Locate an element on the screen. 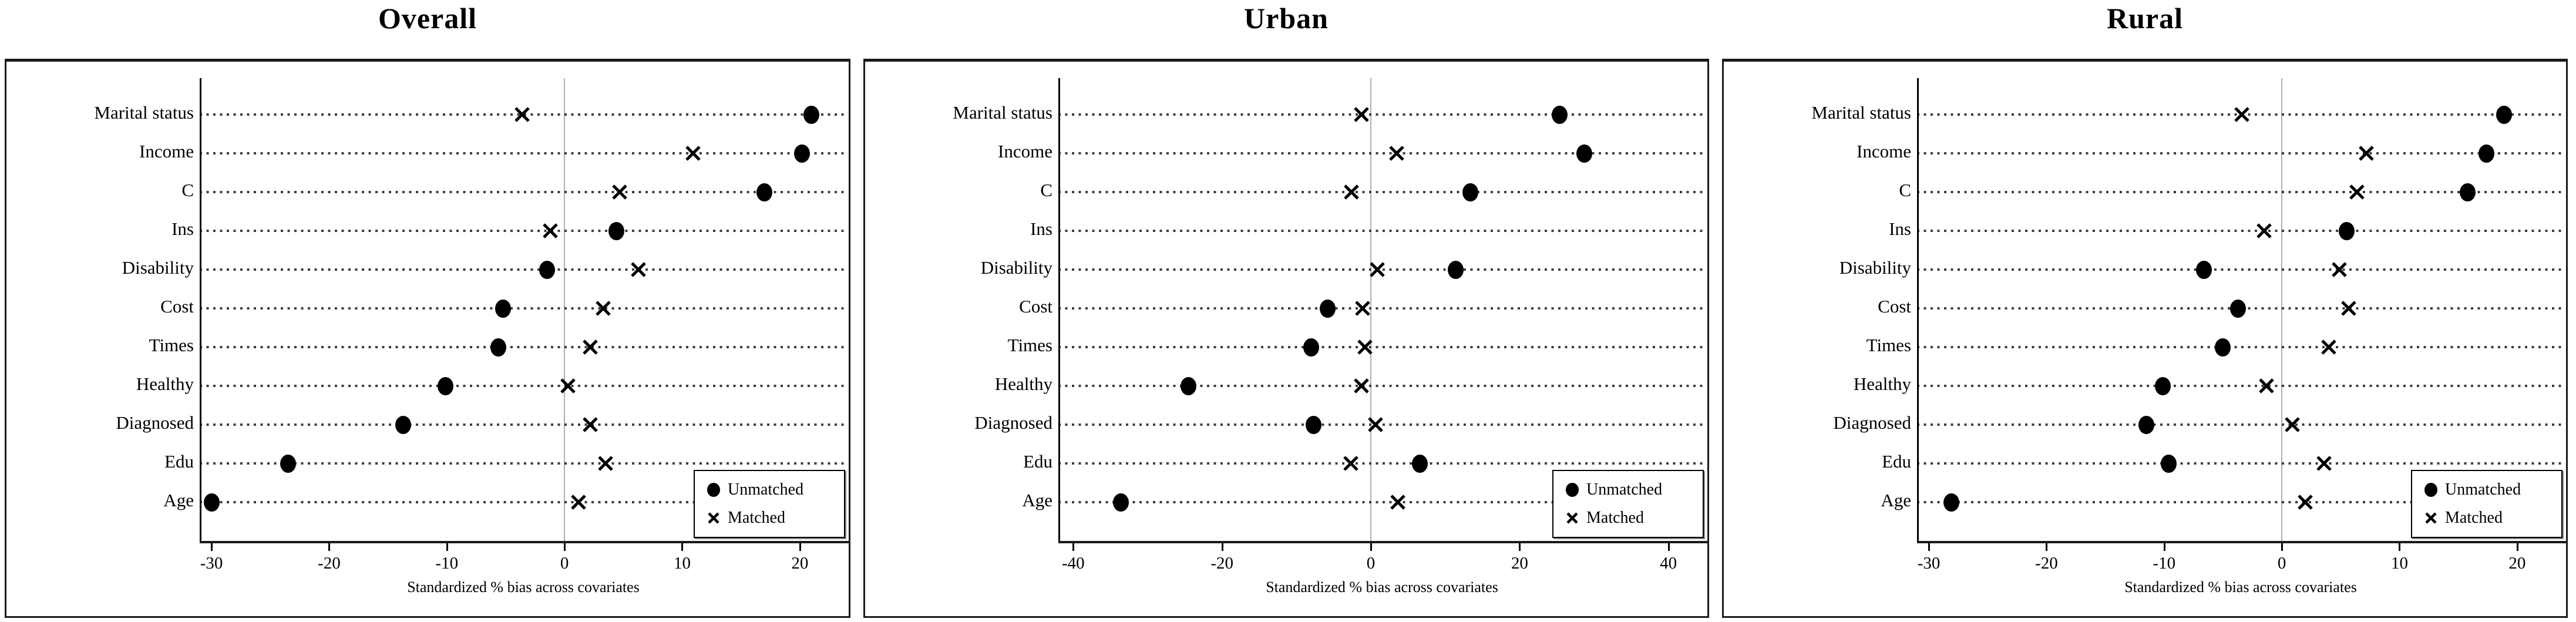  x-tick-label: 20 is located at coordinates (800, 563).